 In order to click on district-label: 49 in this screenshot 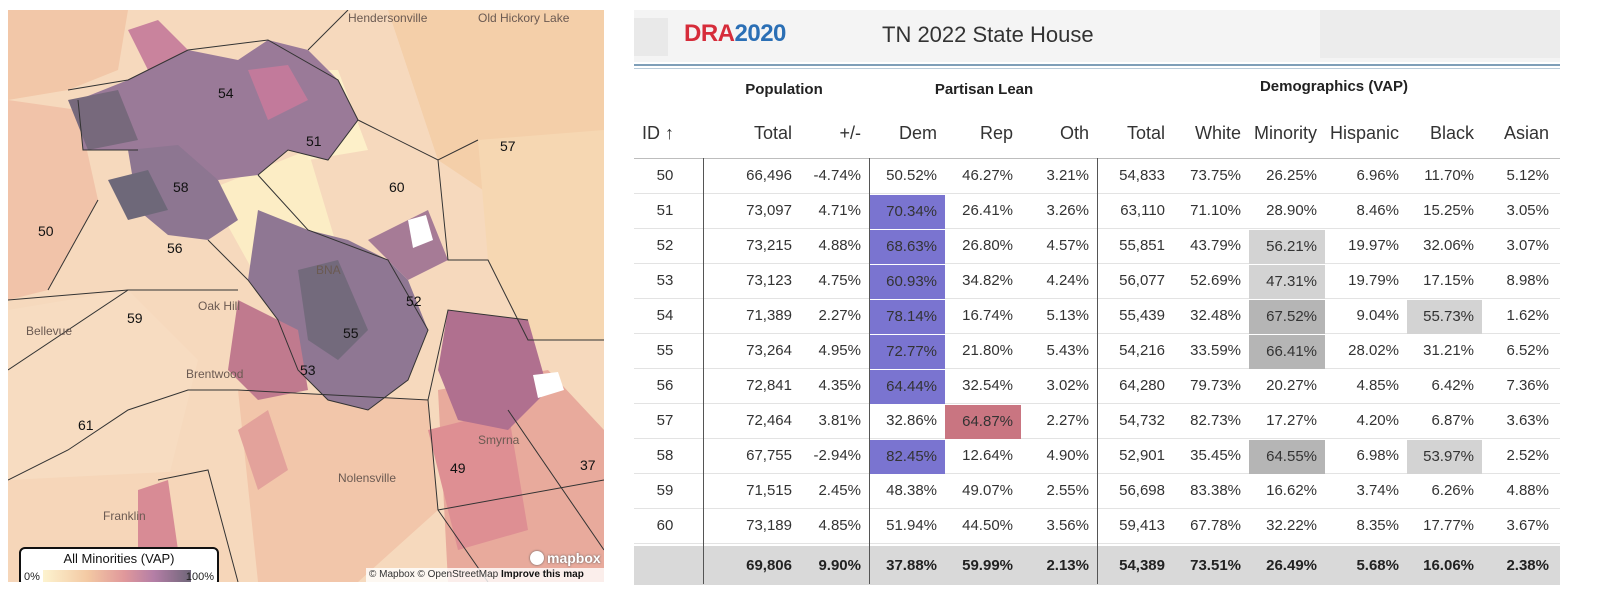, I will do `click(458, 468)`.